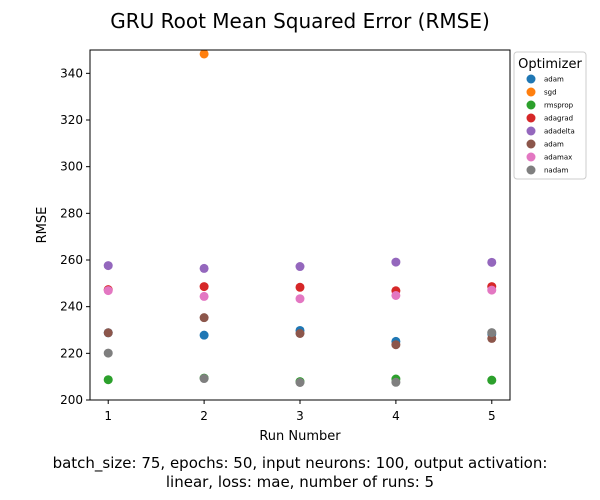 The height and width of the screenshot is (500, 600). What do you see at coordinates (71, 307) in the screenshot?
I see `y-tick-label: 240` at bounding box center [71, 307].